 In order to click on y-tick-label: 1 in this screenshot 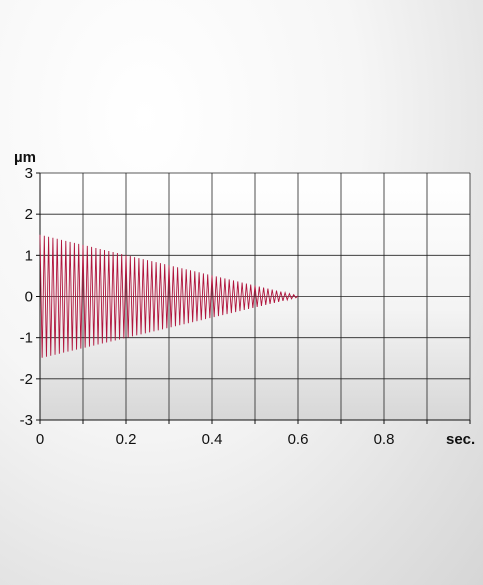, I will do `click(29, 255)`.